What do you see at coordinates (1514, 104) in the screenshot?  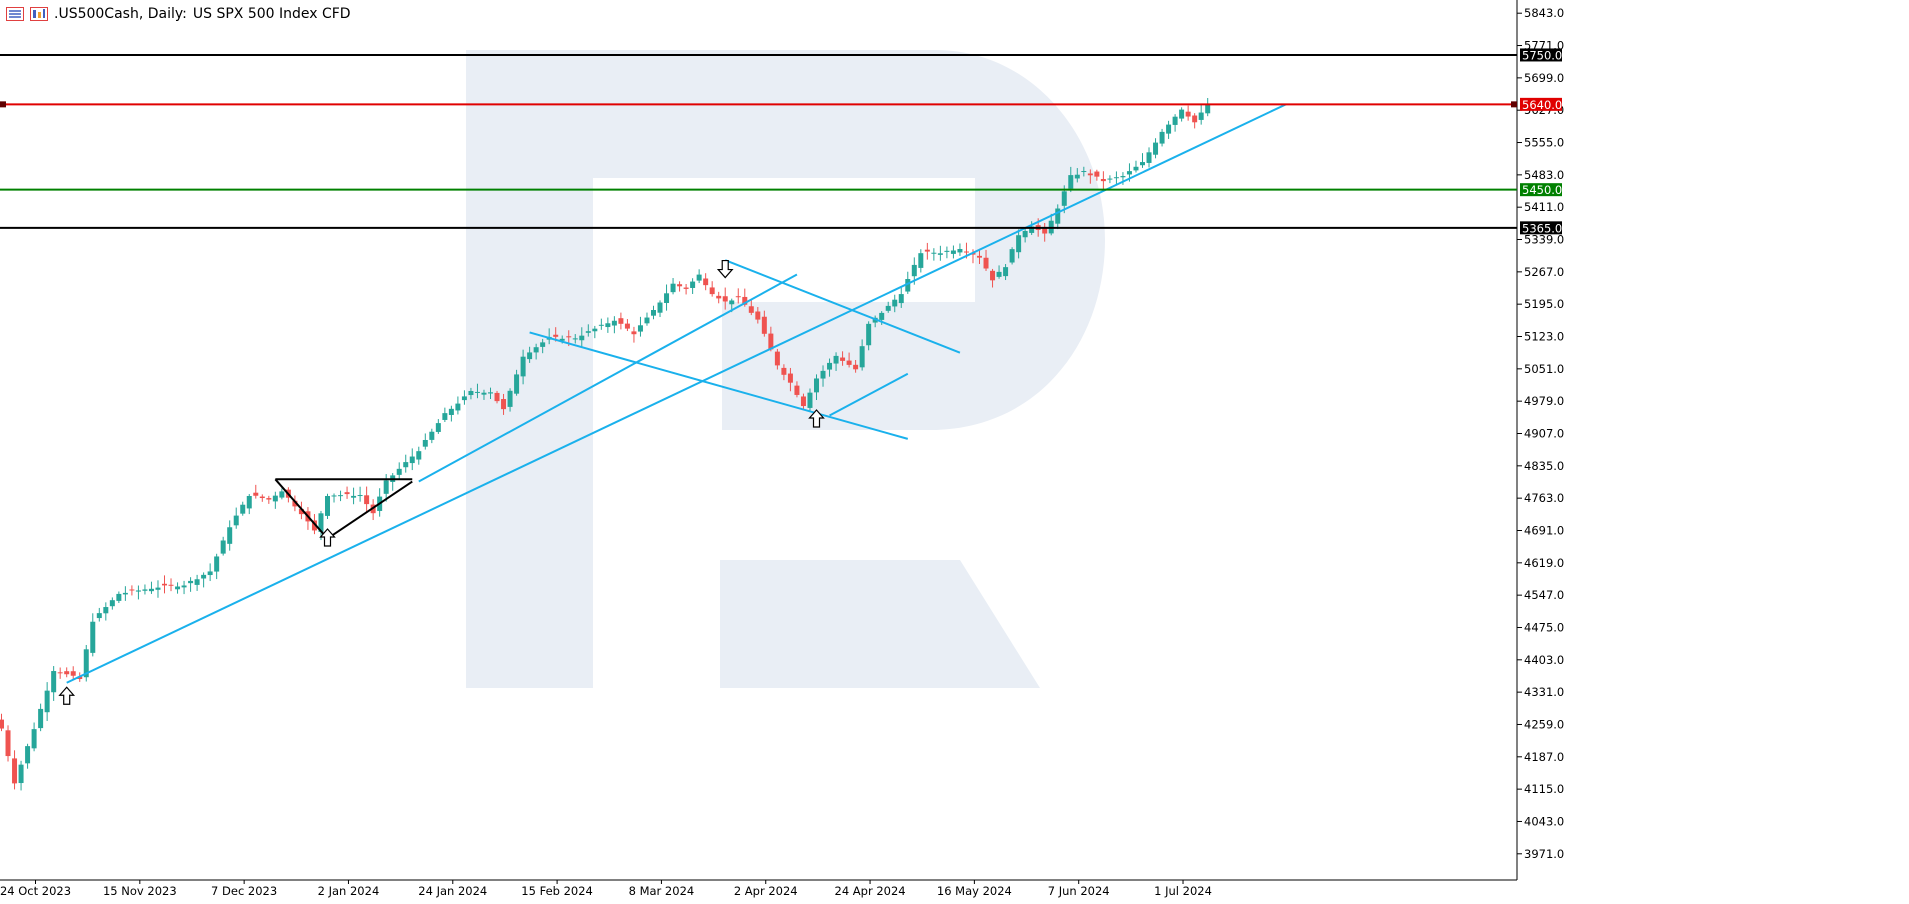 I see `level-handle` at bounding box center [1514, 104].